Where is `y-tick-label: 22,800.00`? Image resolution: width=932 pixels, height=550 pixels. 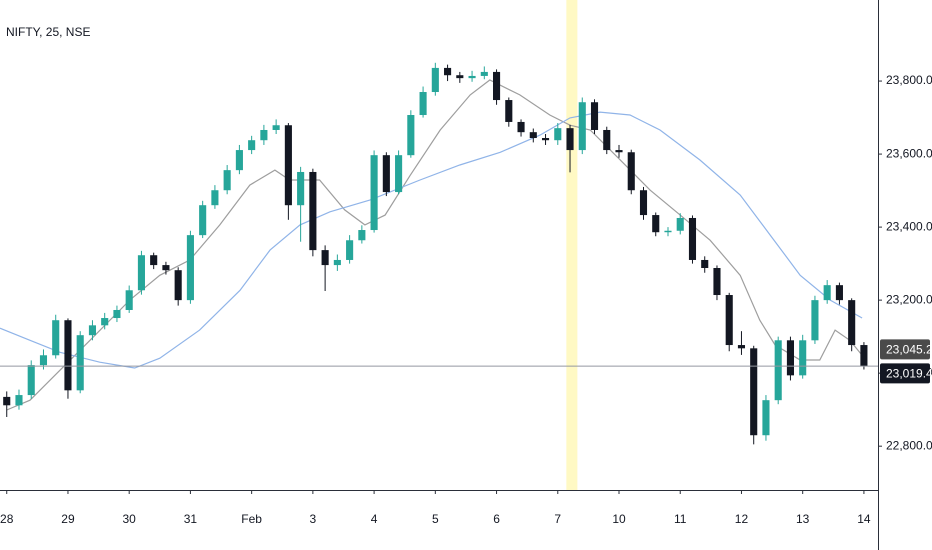
y-tick-label: 22,800.00 is located at coordinates (909, 445).